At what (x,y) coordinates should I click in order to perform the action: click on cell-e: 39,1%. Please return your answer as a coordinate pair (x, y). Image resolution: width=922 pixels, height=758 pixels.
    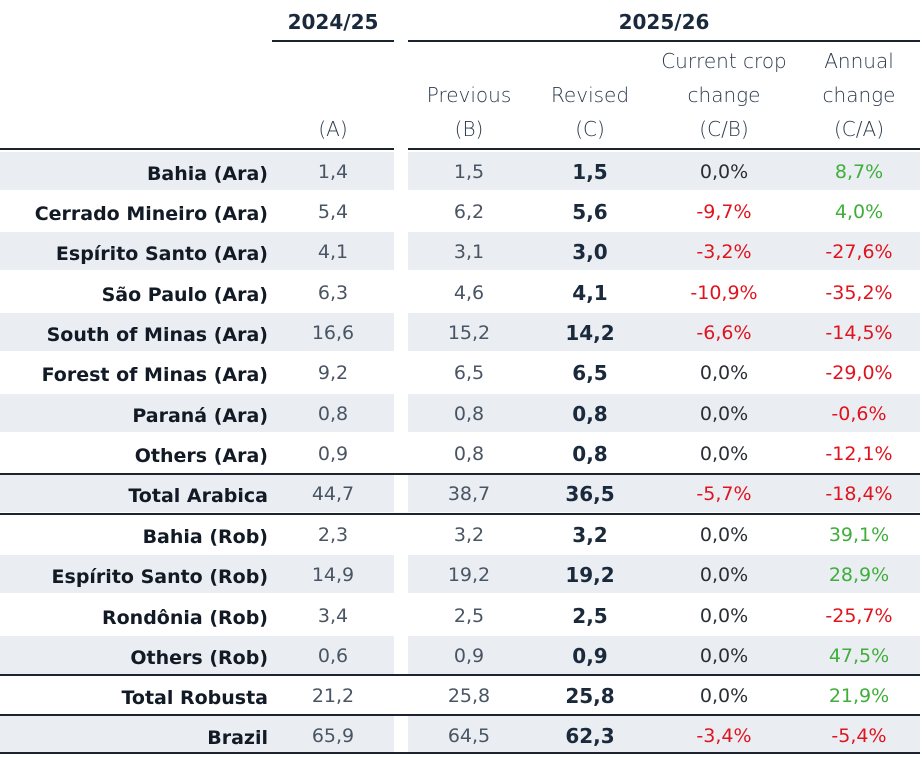
    Looking at the image, I should click on (859, 535).